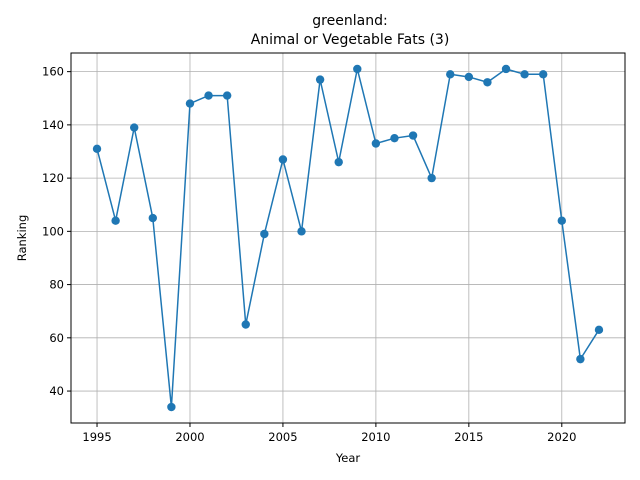 This screenshot has width=640, height=480. I want to click on x-tick-label: 2010, so click(375, 437).